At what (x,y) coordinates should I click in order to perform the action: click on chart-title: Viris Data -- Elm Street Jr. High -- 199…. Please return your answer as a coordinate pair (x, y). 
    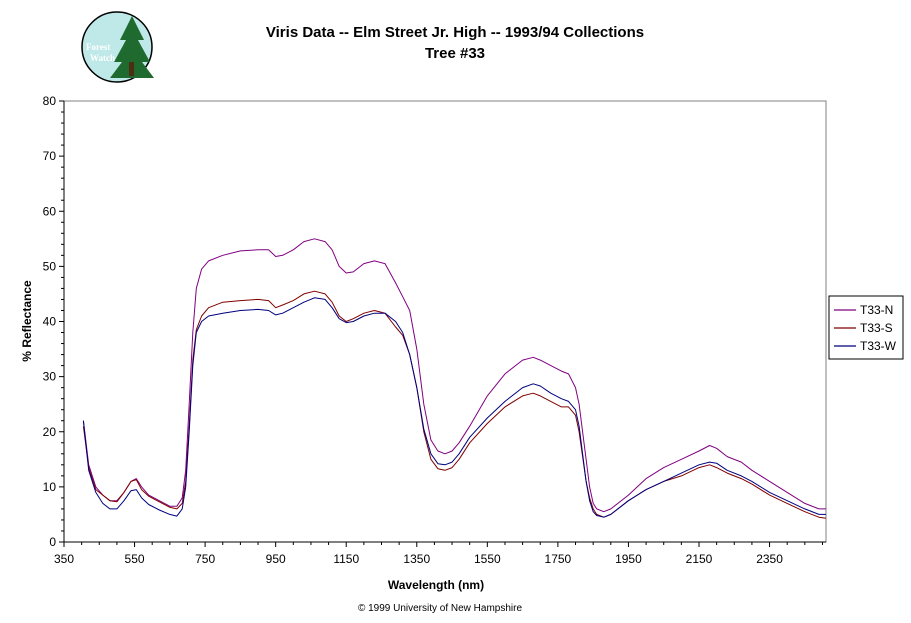
    Looking at the image, I should click on (455, 32).